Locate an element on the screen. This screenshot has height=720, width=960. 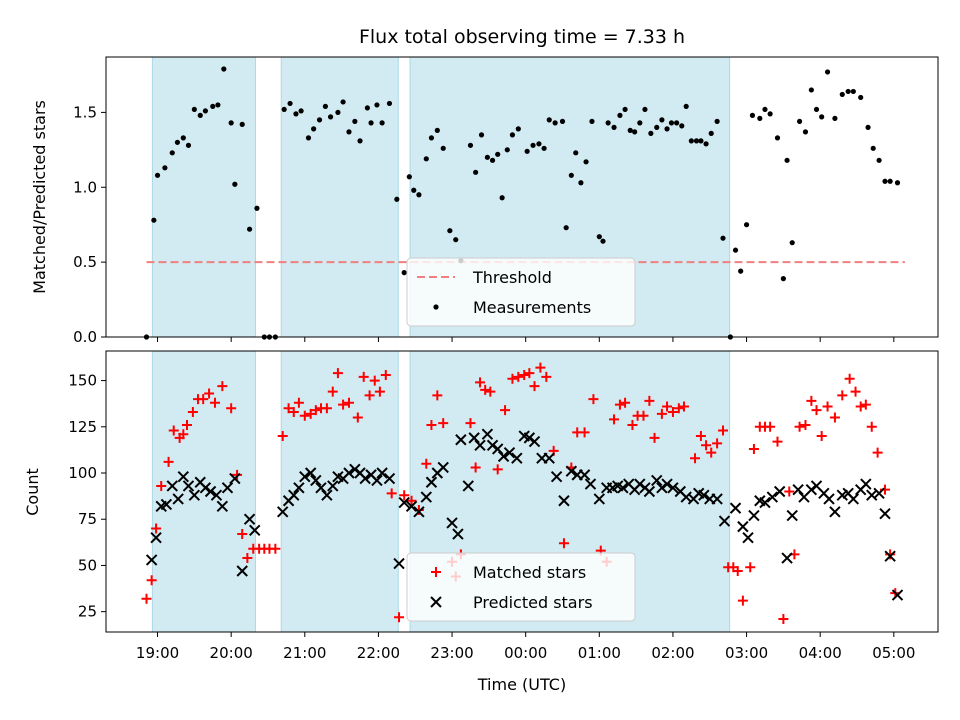
legend-measurements-swatch is located at coordinates (436, 307).